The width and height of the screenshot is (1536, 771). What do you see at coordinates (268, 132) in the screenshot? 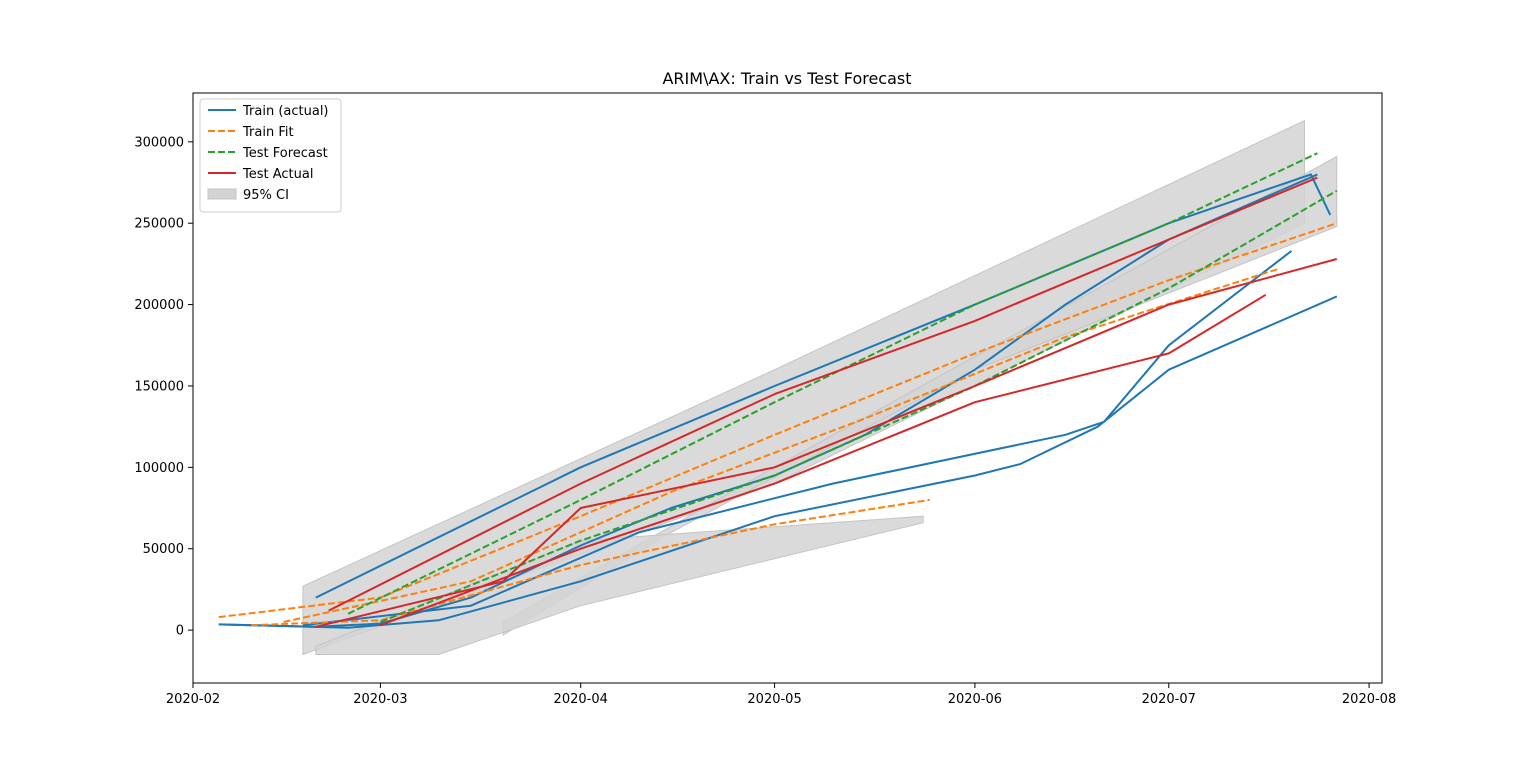
I see `legend-label: Train Fit` at bounding box center [268, 132].